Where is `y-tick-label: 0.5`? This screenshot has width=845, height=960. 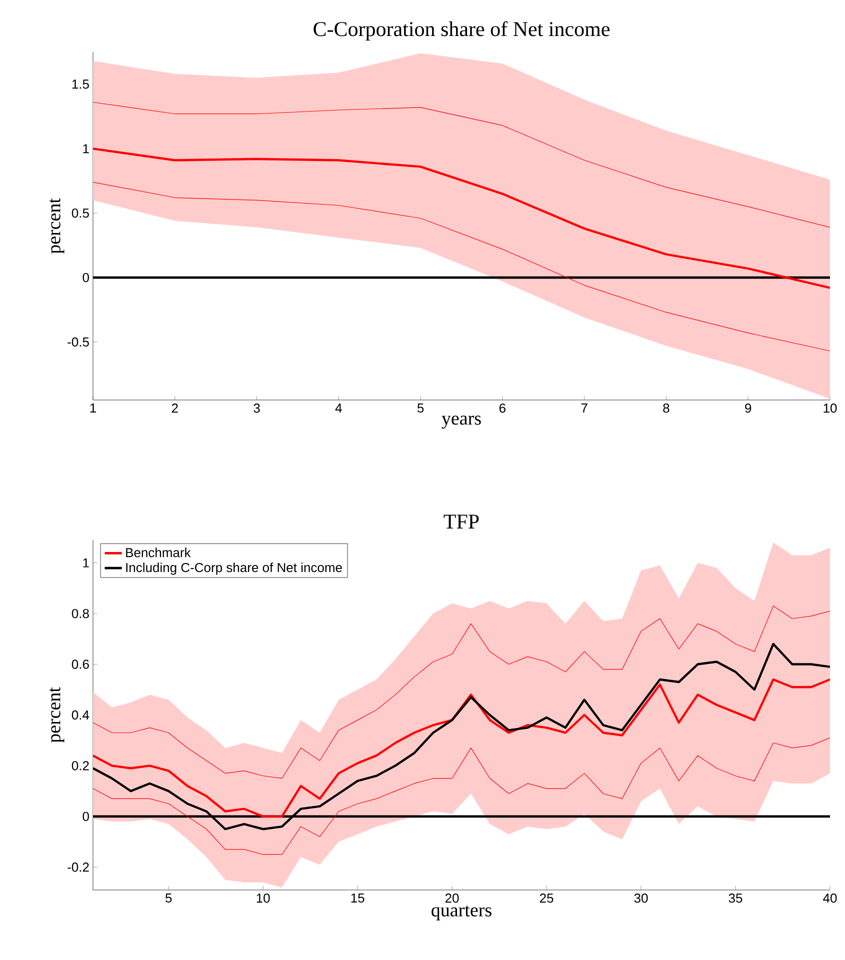
y-tick-label: 0.5 is located at coordinates (80, 213).